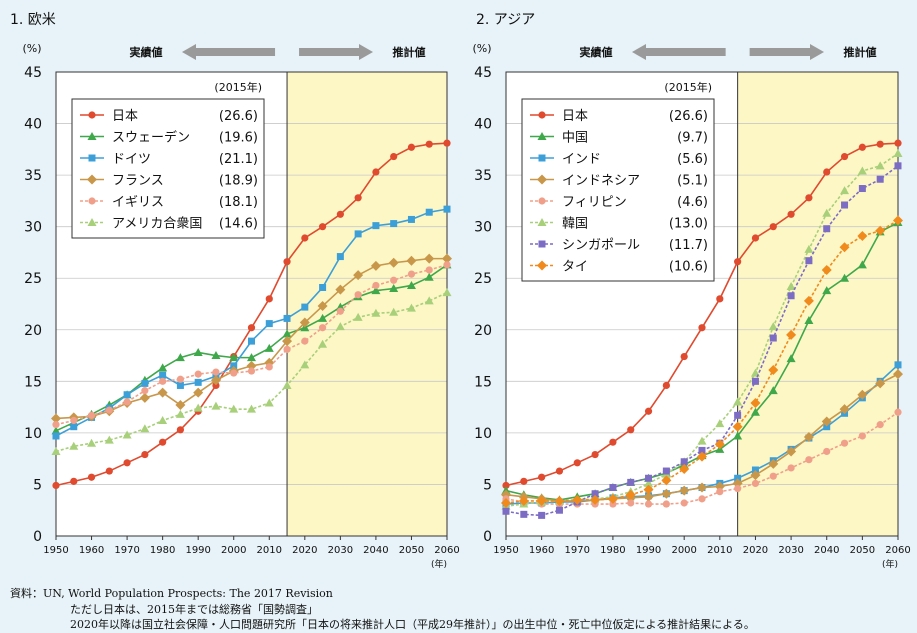 This screenshot has height=633, width=917. I want to click on legend-label: 日本, so click(575, 116).